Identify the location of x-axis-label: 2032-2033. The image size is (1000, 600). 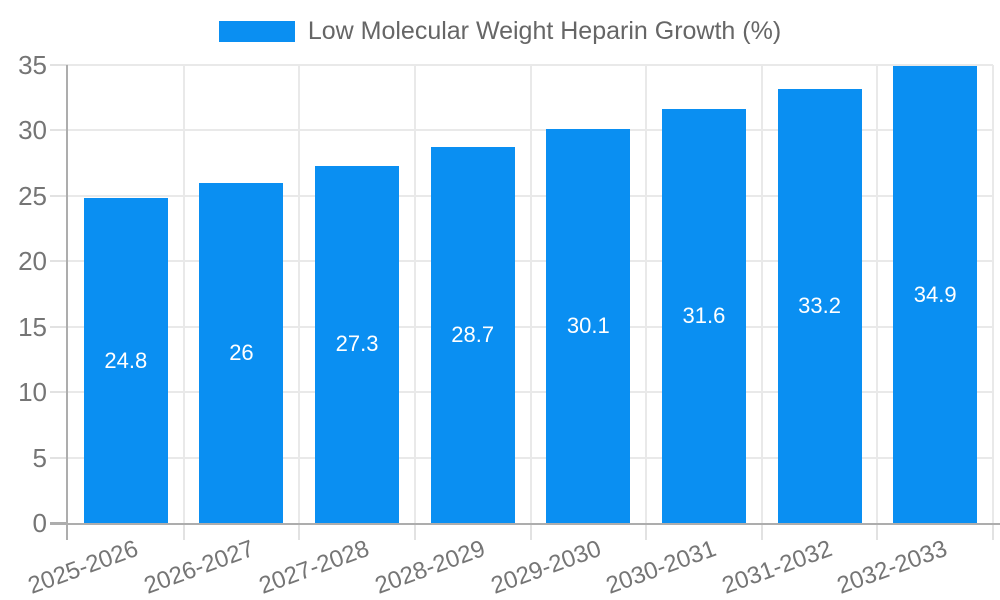
(892, 567).